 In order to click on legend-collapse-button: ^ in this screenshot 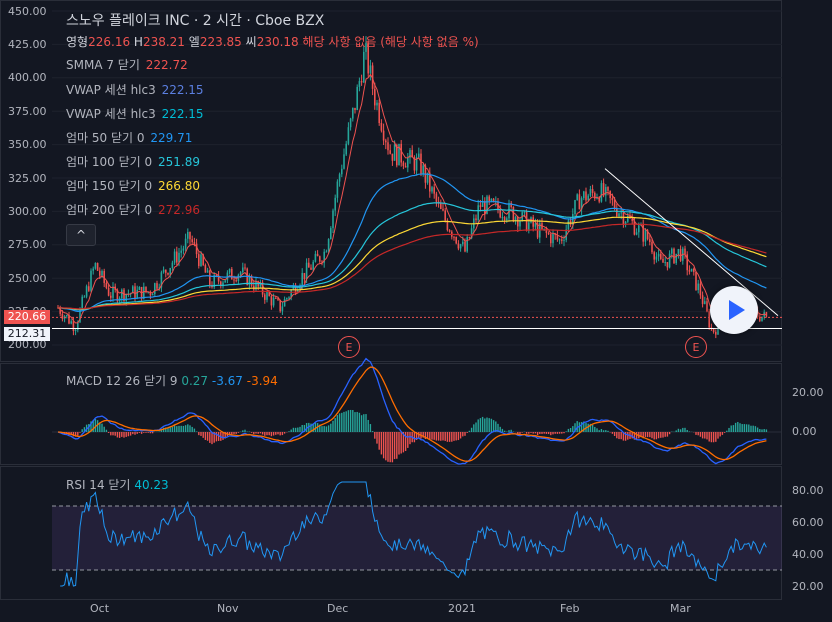, I will do `click(81, 235)`.